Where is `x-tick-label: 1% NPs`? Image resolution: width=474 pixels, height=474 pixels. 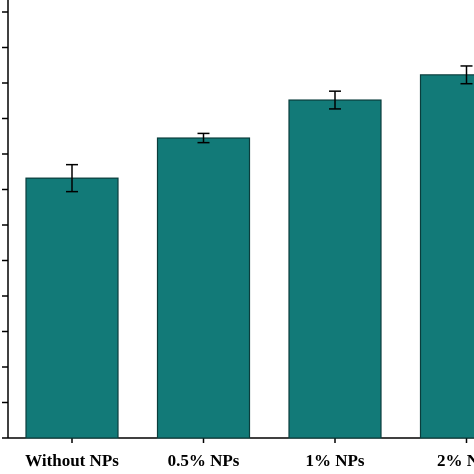 x-tick-label: 1% NPs is located at coordinates (334, 460).